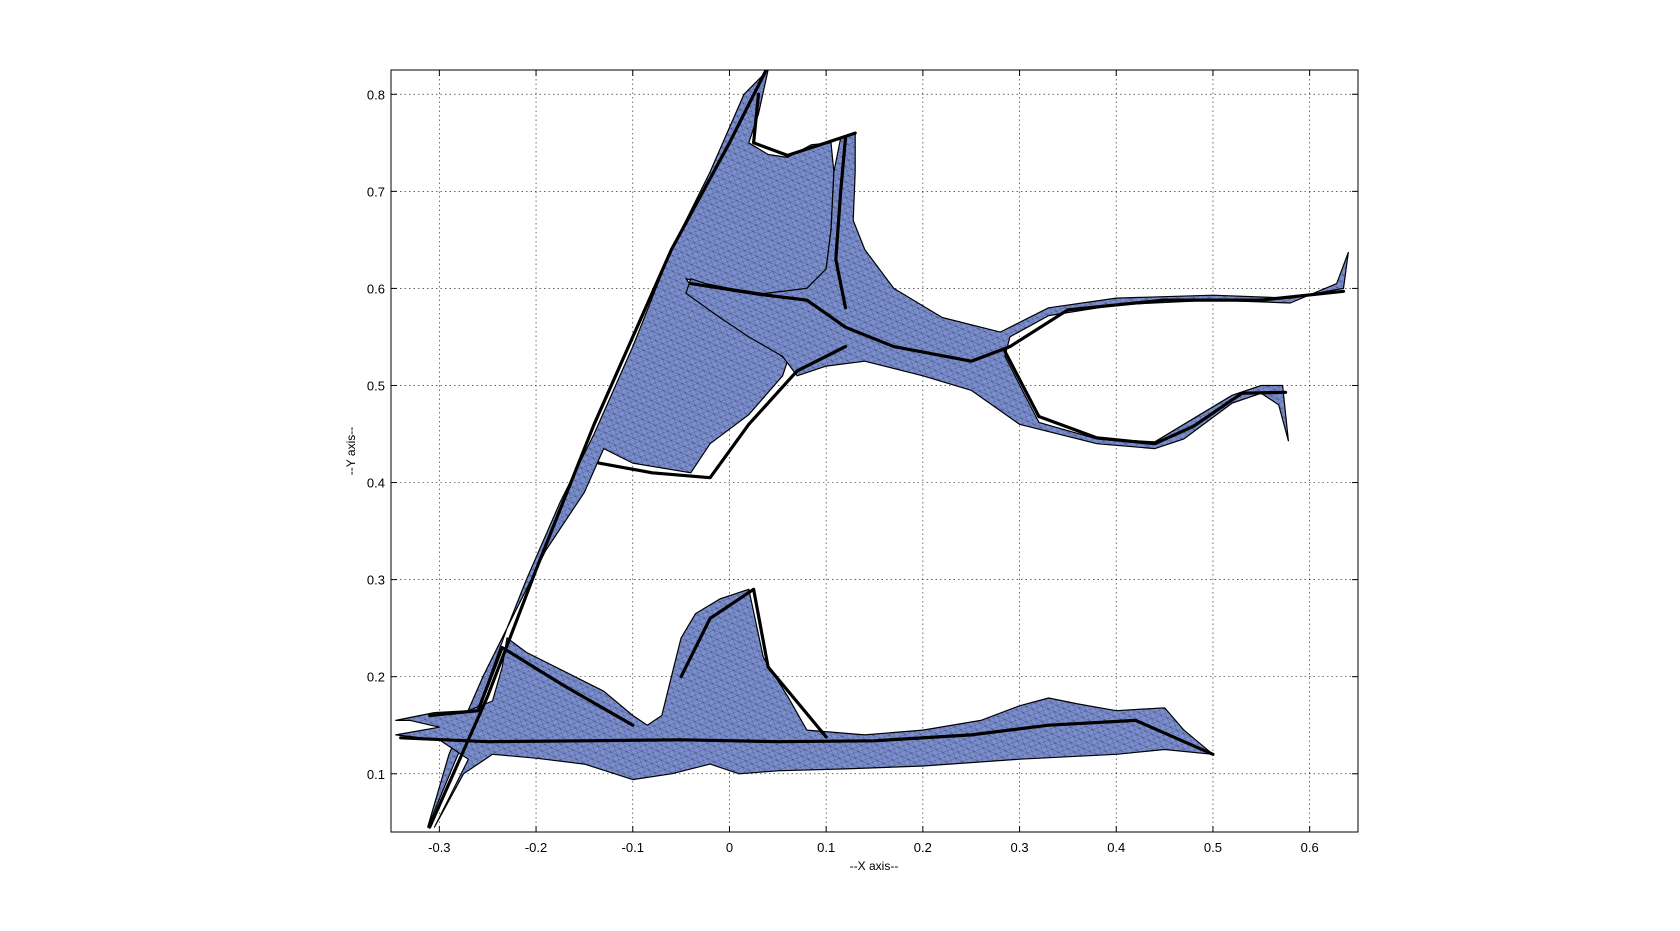 This screenshot has width=1680, height=931. What do you see at coordinates (376, 94) in the screenshot?
I see `y-tick-label: 0.8` at bounding box center [376, 94].